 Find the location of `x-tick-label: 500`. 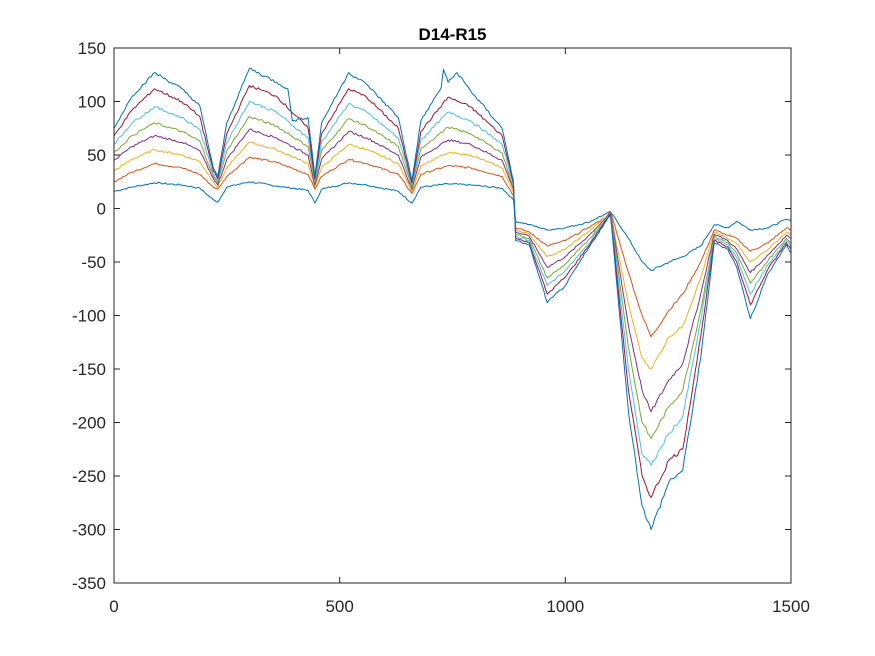

x-tick-label: 500 is located at coordinates (339, 606).